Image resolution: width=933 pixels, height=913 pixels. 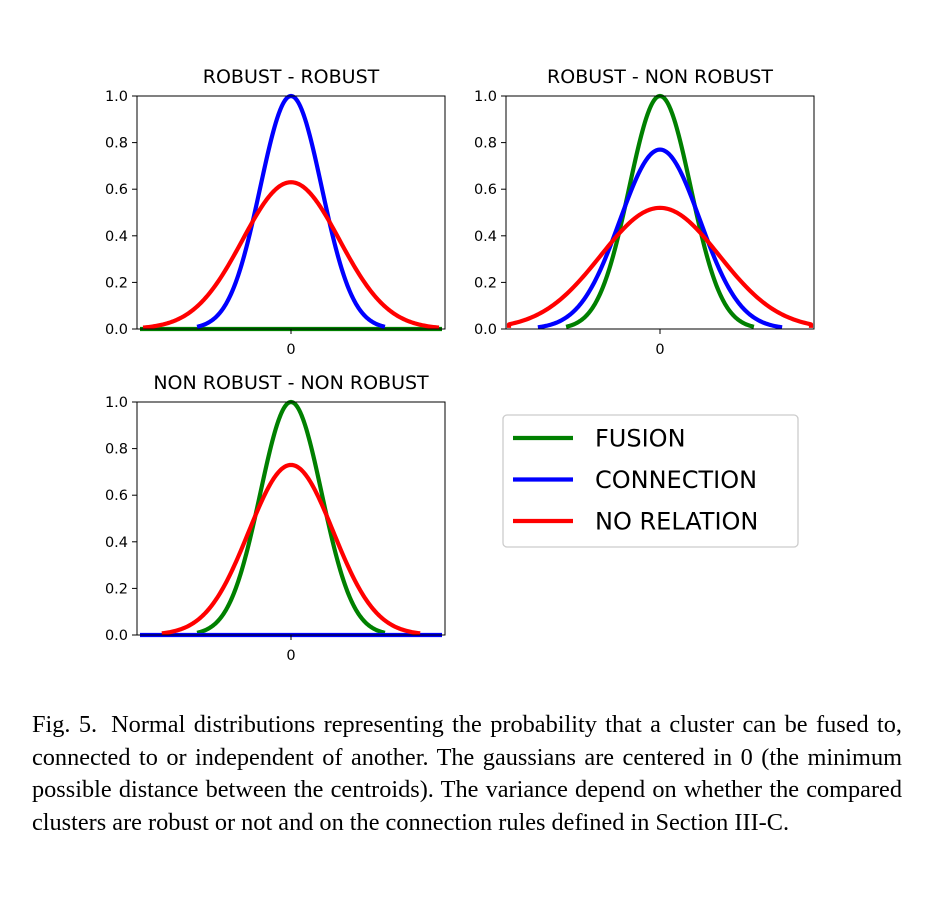 I want to click on legend-label: FUSION, so click(x=640, y=439).